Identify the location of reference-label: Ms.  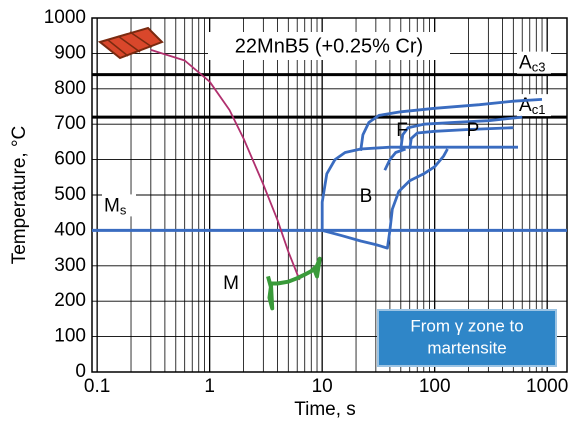
(115, 206).